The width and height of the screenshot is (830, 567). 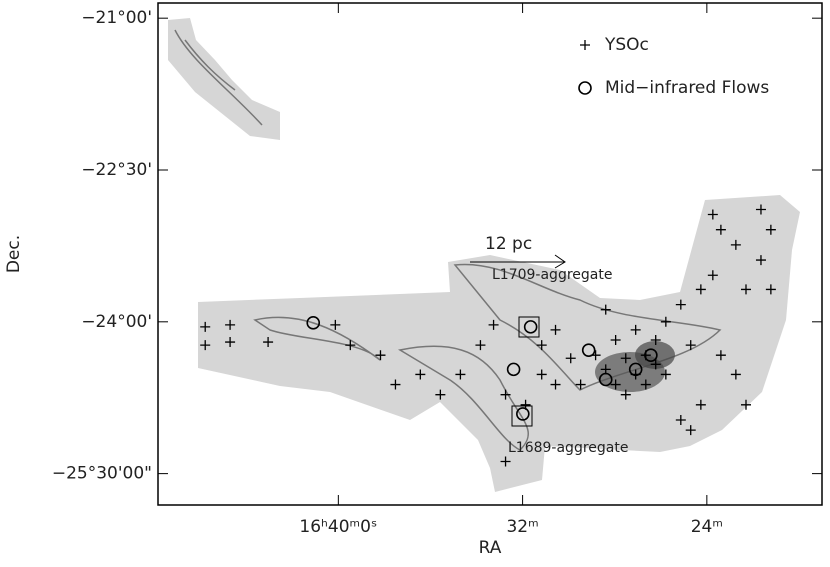 I want to click on legend-label: YSOc, so click(x=626, y=45).